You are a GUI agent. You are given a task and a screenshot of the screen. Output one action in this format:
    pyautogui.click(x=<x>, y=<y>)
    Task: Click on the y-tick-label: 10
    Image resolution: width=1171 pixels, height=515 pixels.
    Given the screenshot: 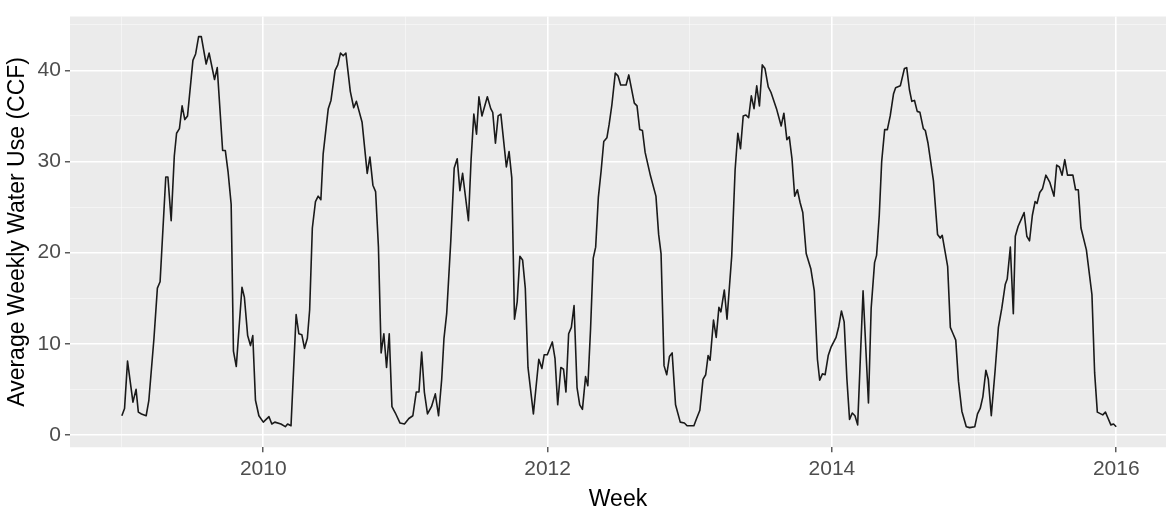 What is the action you would take?
    pyautogui.click(x=49, y=342)
    